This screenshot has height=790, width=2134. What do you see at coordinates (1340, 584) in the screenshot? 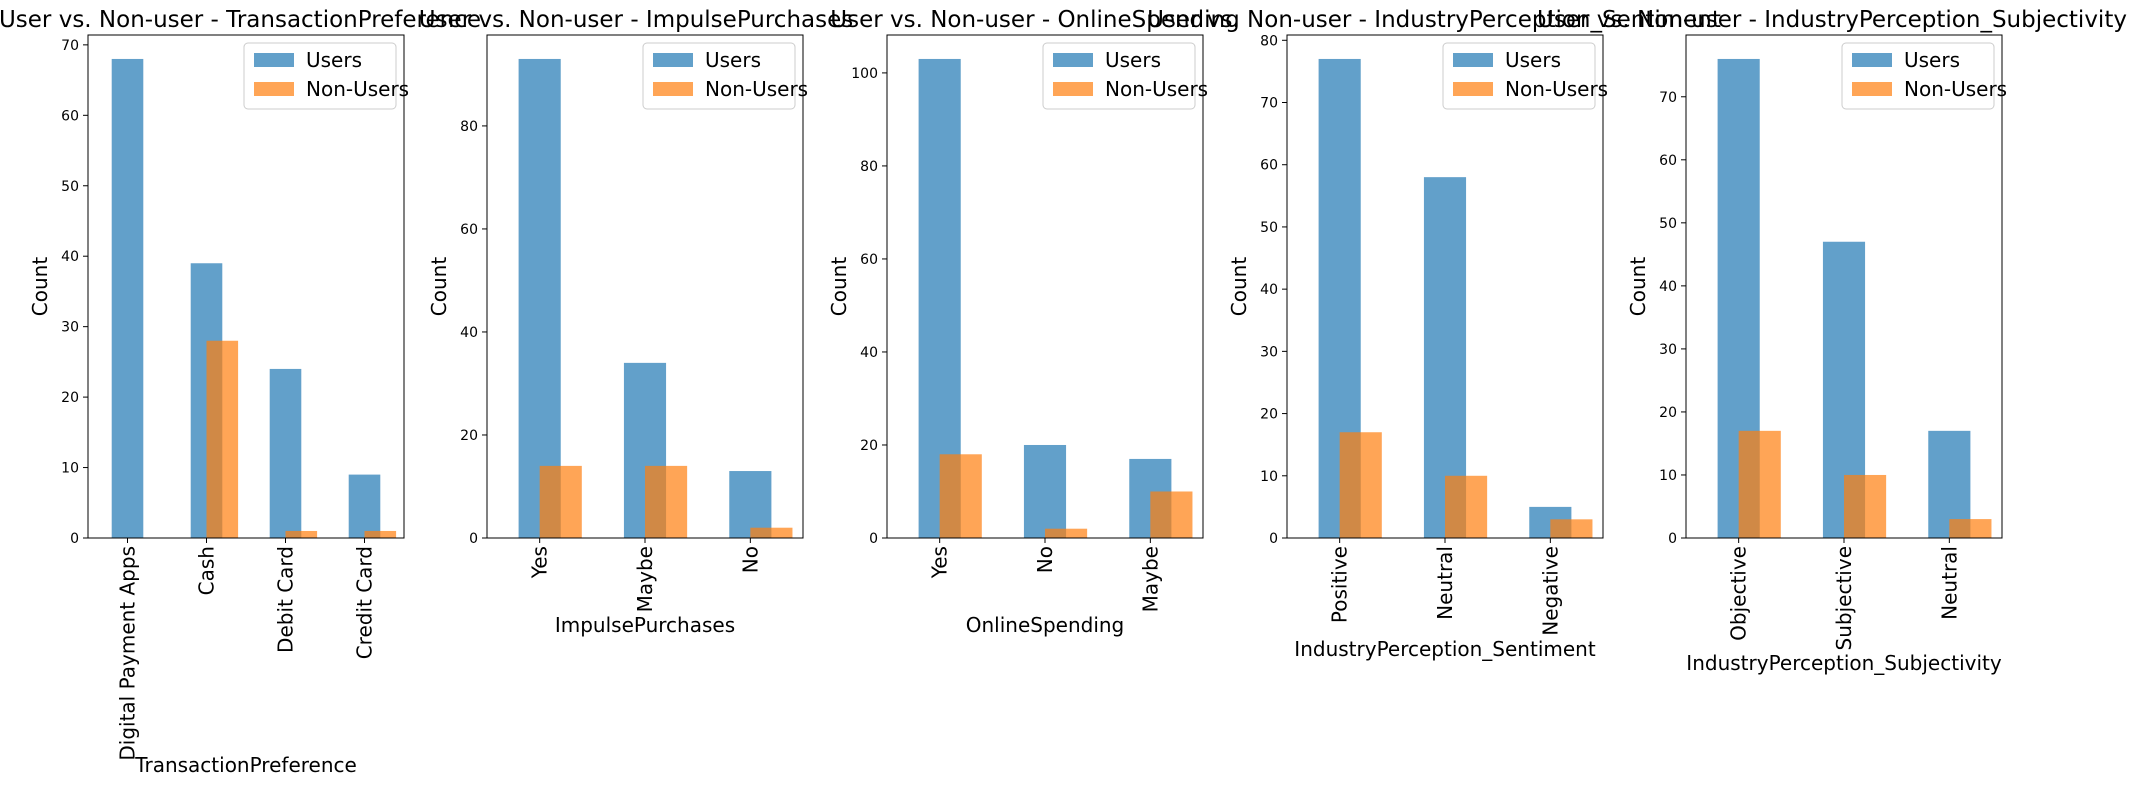
I see `x-tick-label: Positive` at bounding box center [1340, 584].